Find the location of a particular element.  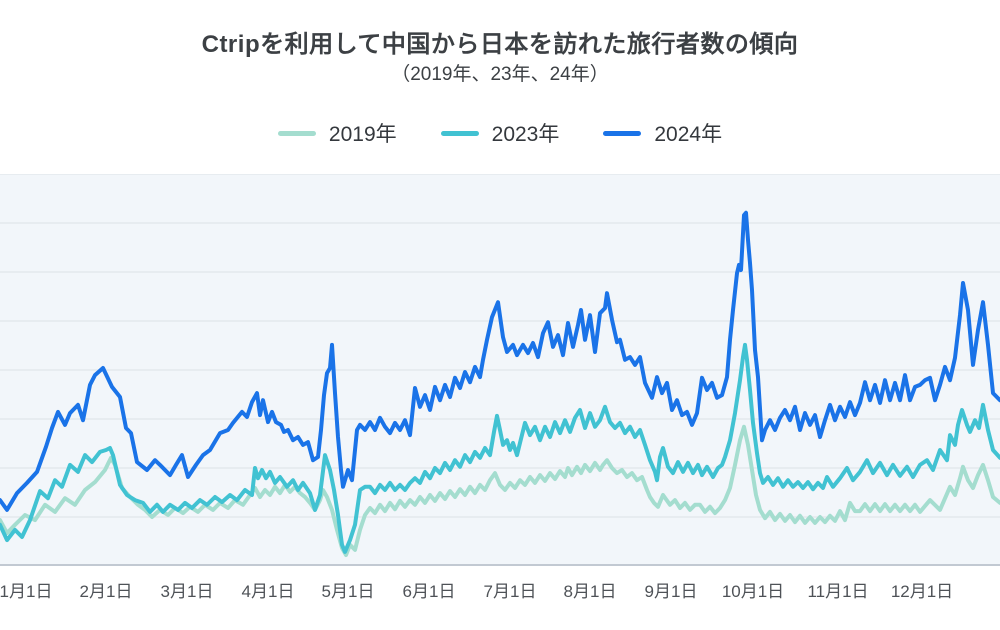

legend-label-2024: 2024年 is located at coordinates (688, 134).